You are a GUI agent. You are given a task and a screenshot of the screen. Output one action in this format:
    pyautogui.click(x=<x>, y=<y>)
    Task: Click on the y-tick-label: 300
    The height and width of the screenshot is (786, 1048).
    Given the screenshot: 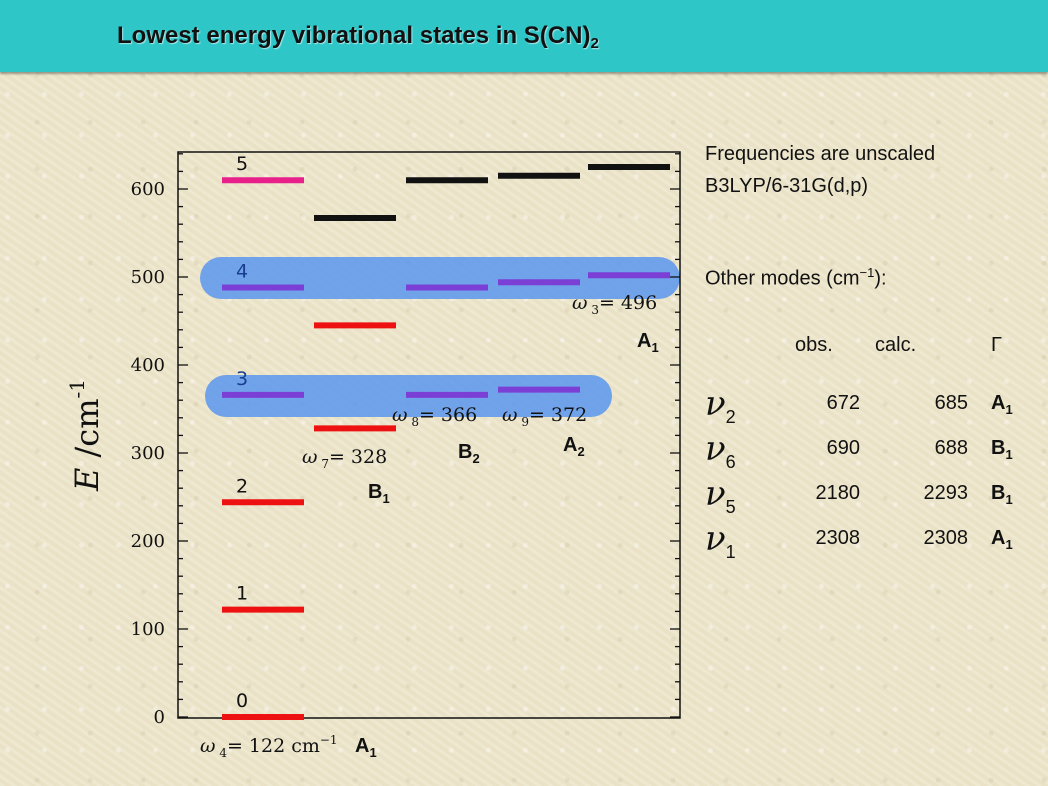 What is the action you would take?
    pyautogui.click(x=148, y=453)
    